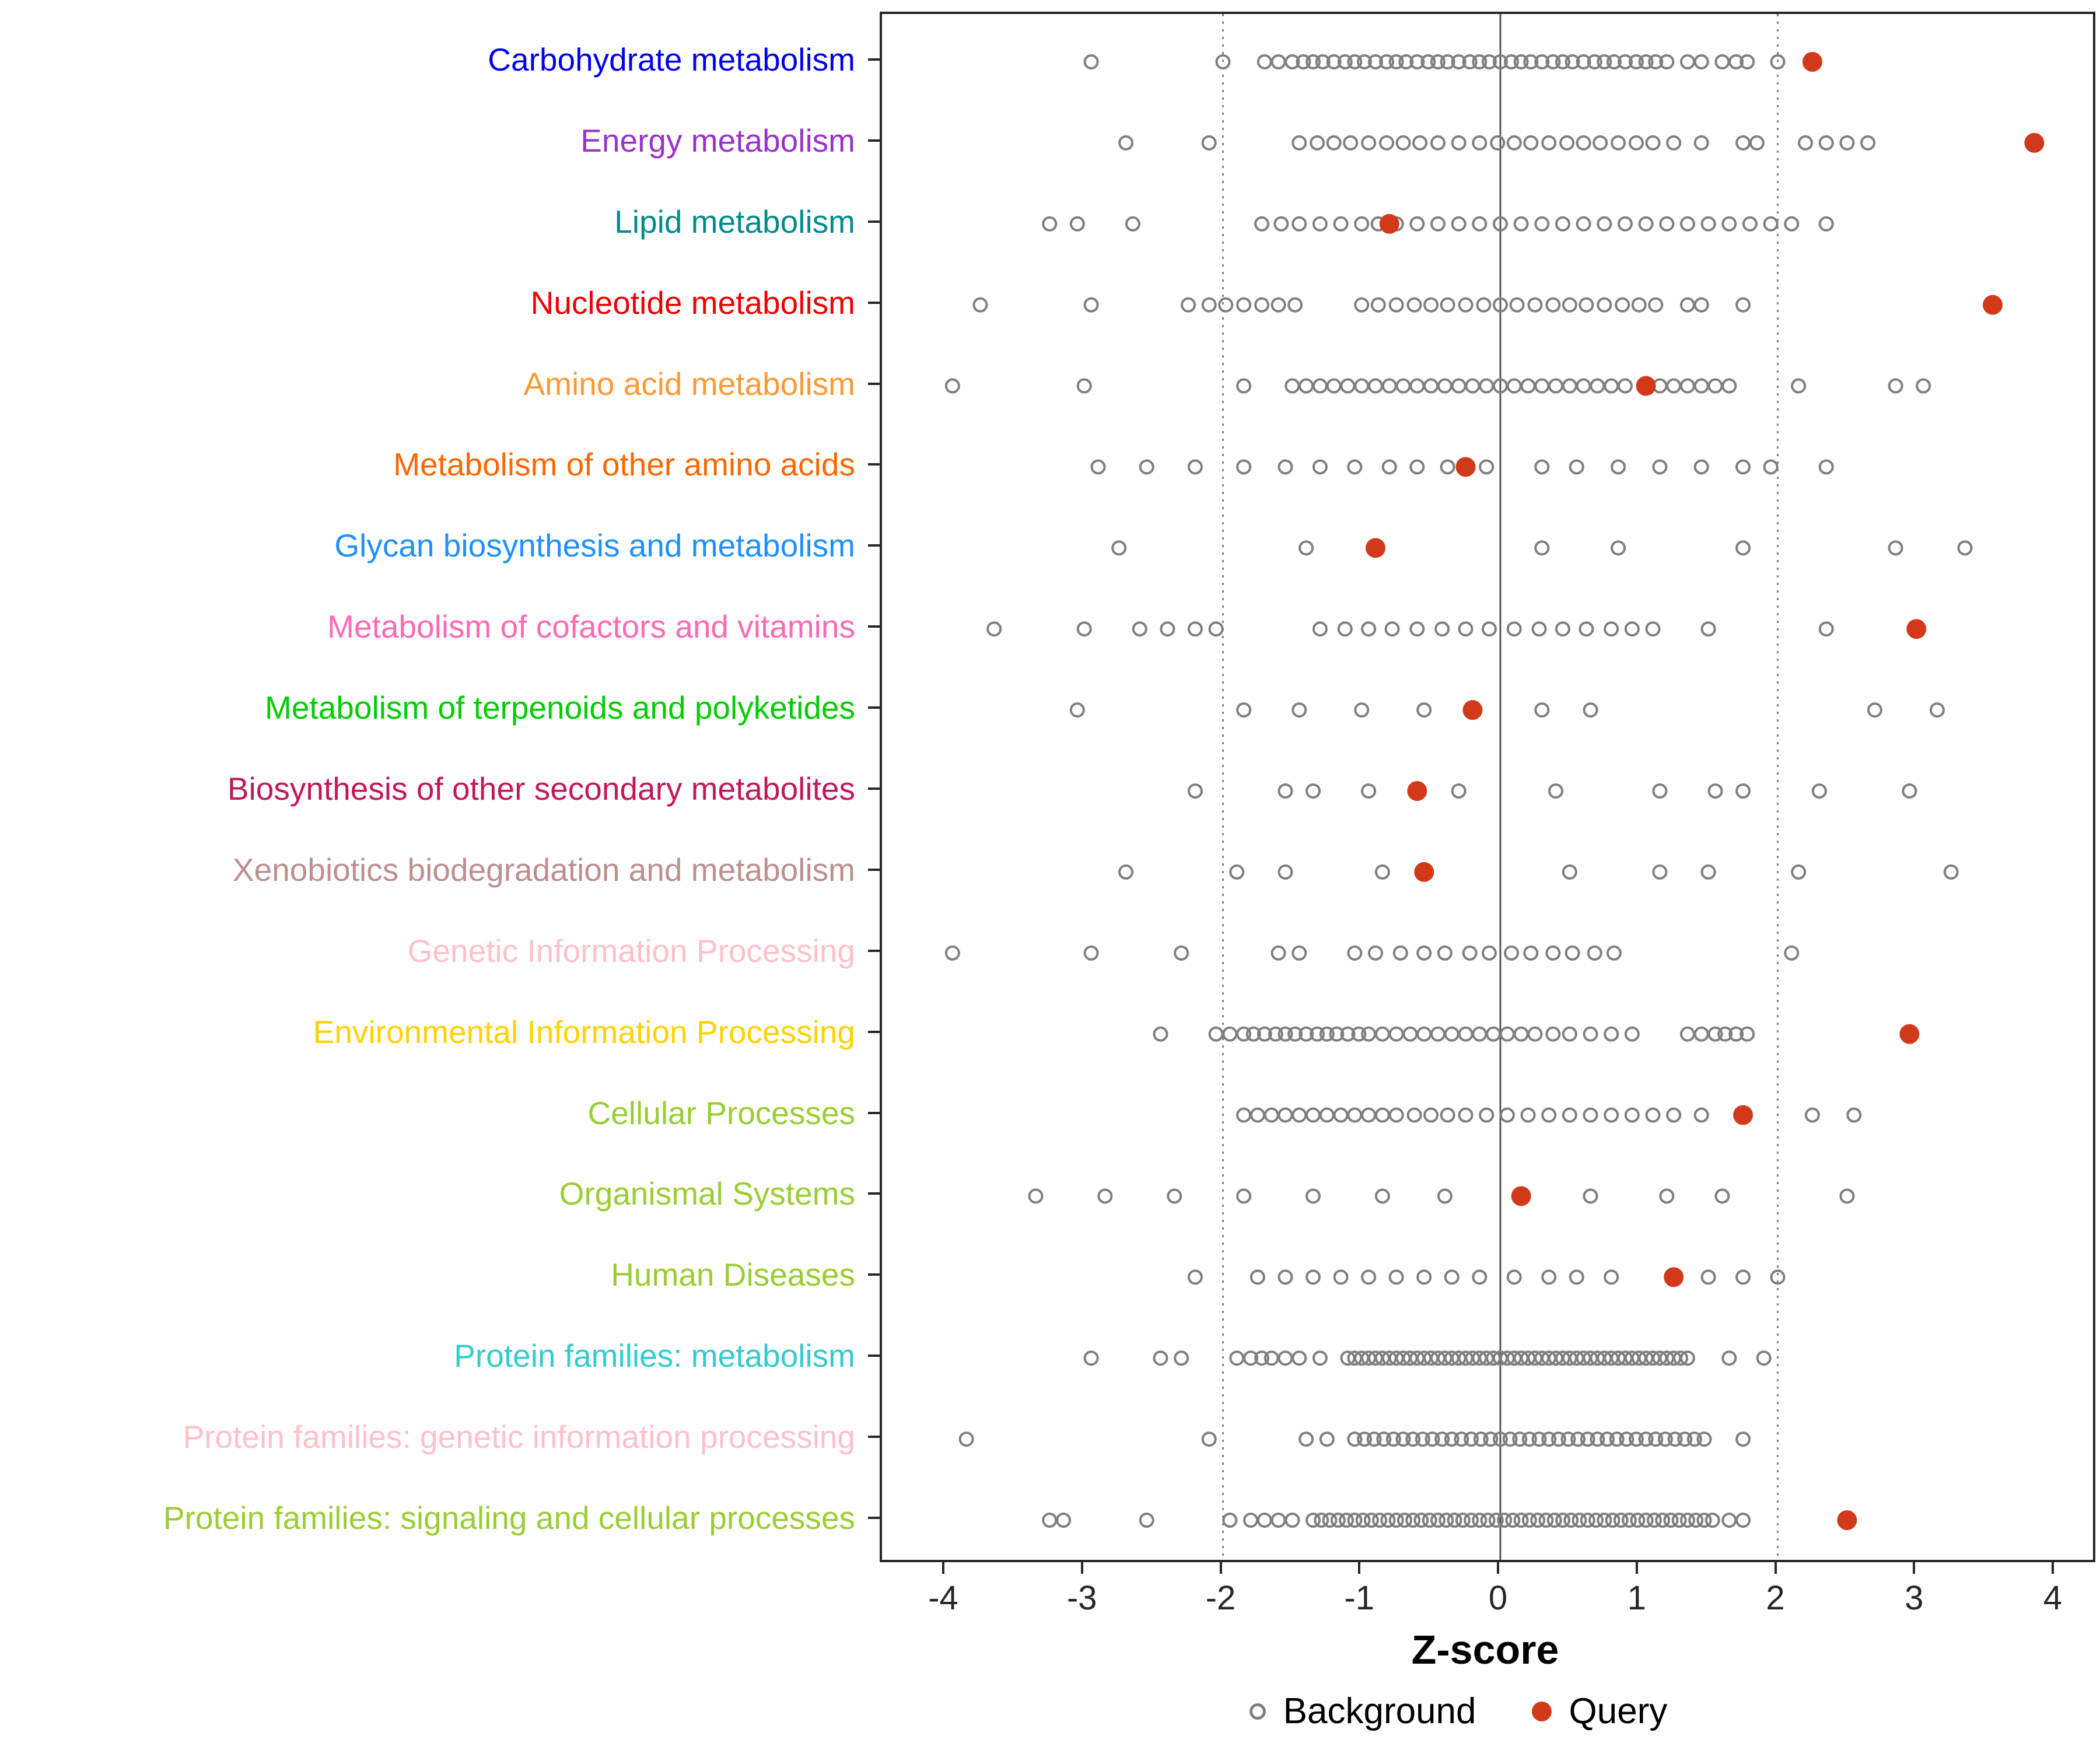  Describe the element at coordinates (594, 545) in the screenshot. I see `category-label: Glycan biosynthesis and metabolism` at that location.